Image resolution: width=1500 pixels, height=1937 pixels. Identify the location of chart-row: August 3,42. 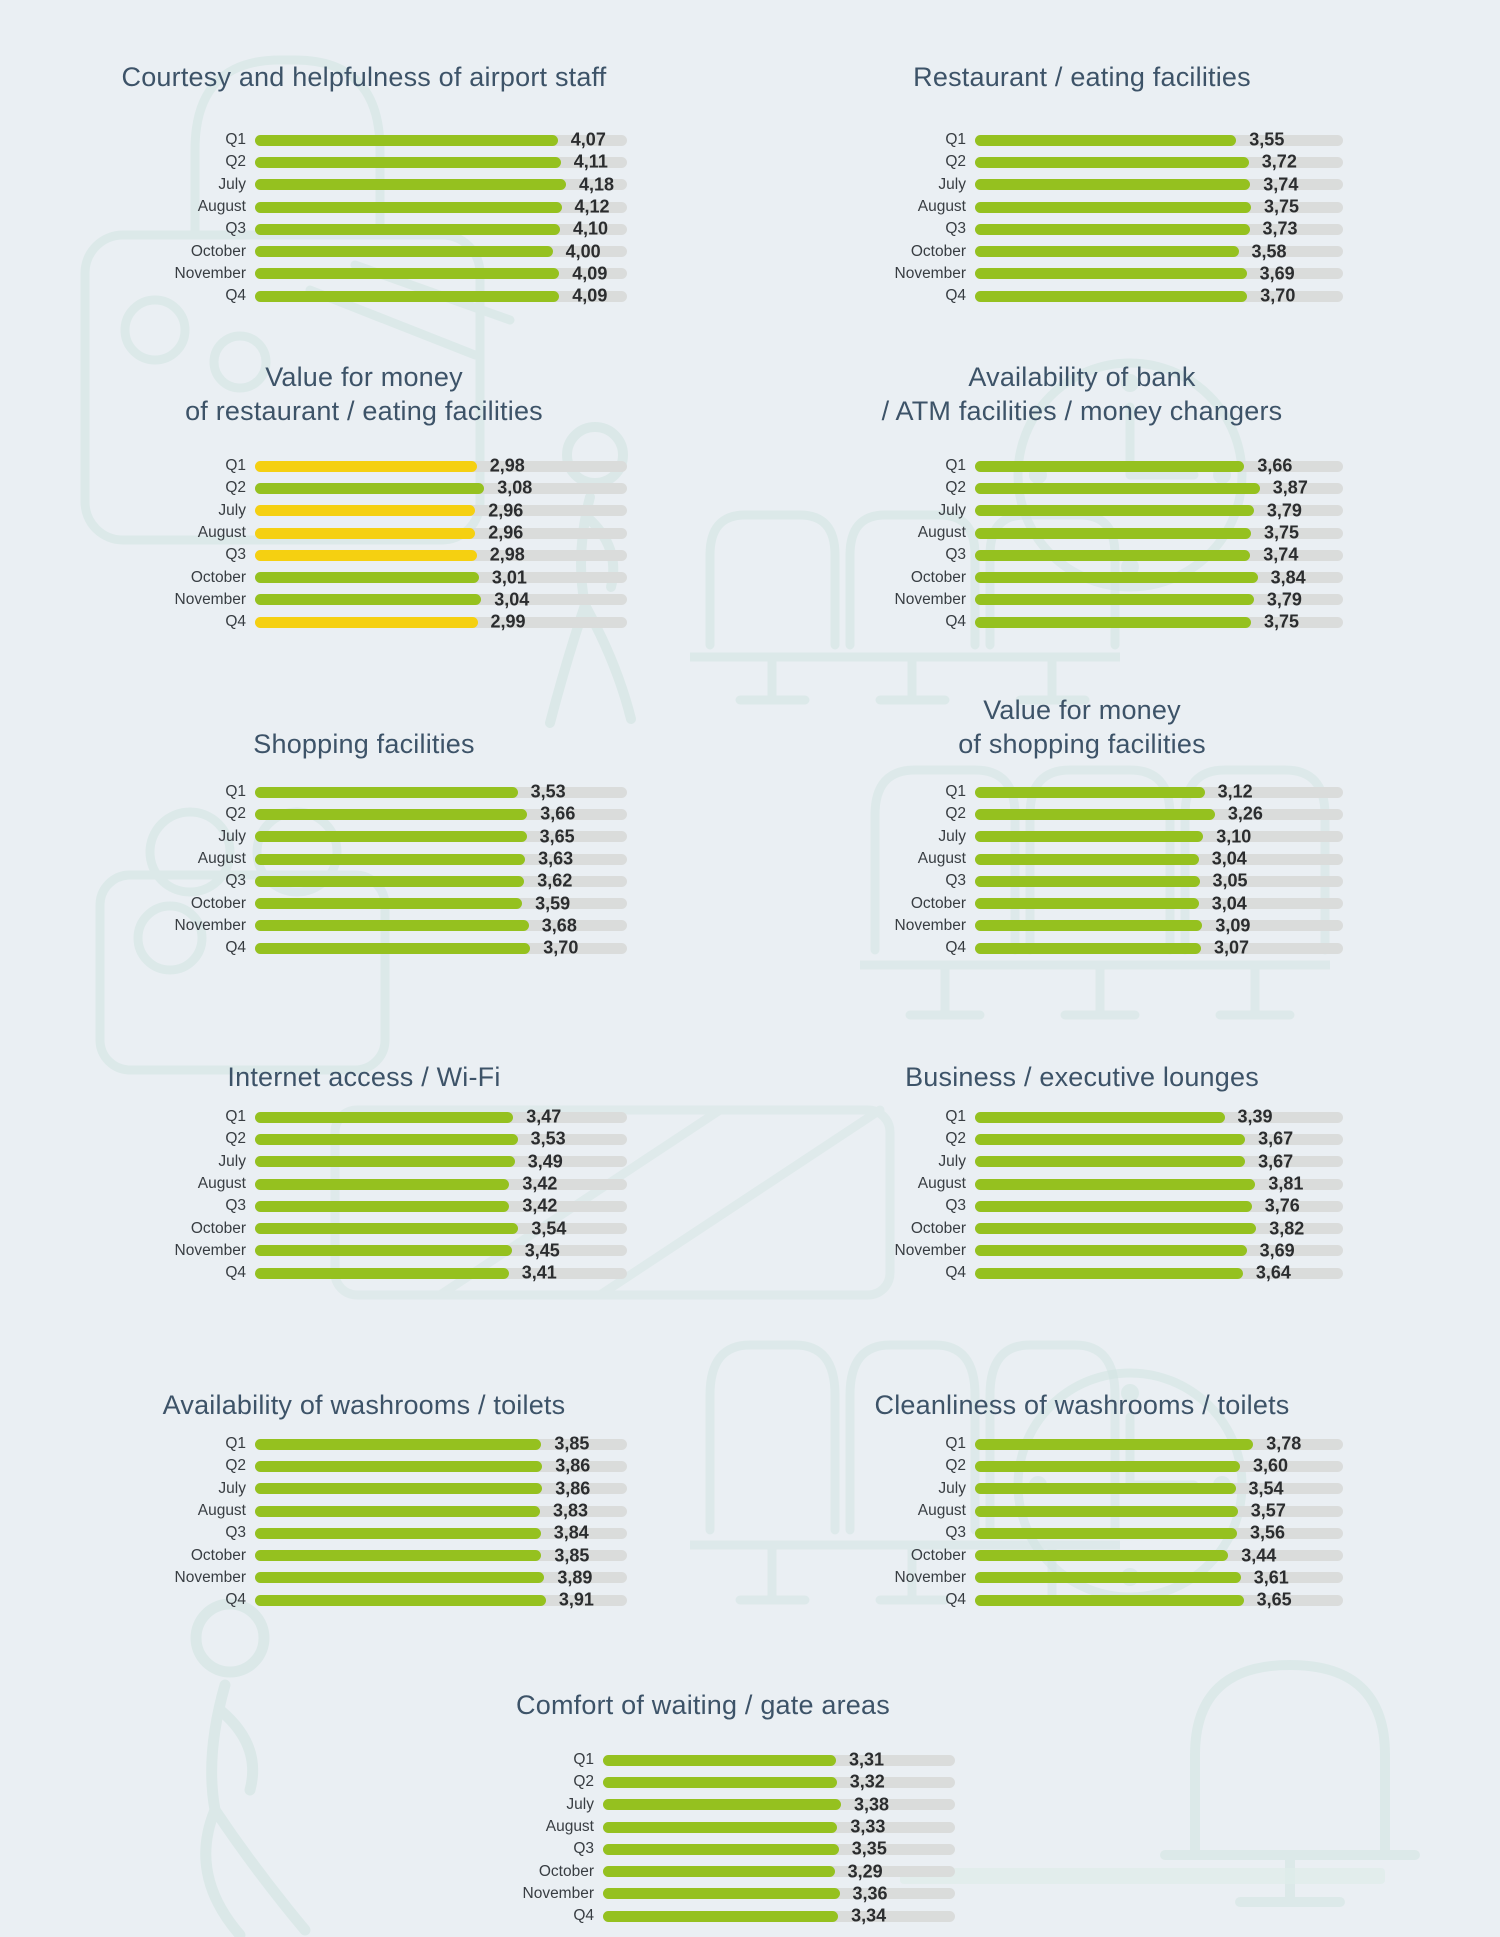
(363, 1184).